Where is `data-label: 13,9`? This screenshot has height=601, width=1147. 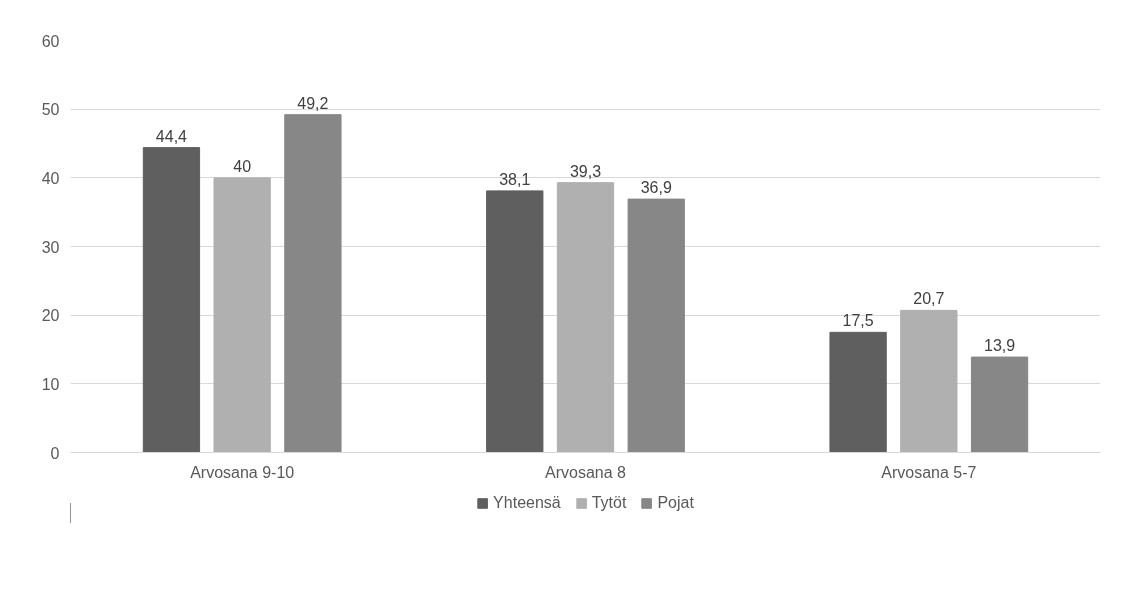 data-label: 13,9 is located at coordinates (999, 346).